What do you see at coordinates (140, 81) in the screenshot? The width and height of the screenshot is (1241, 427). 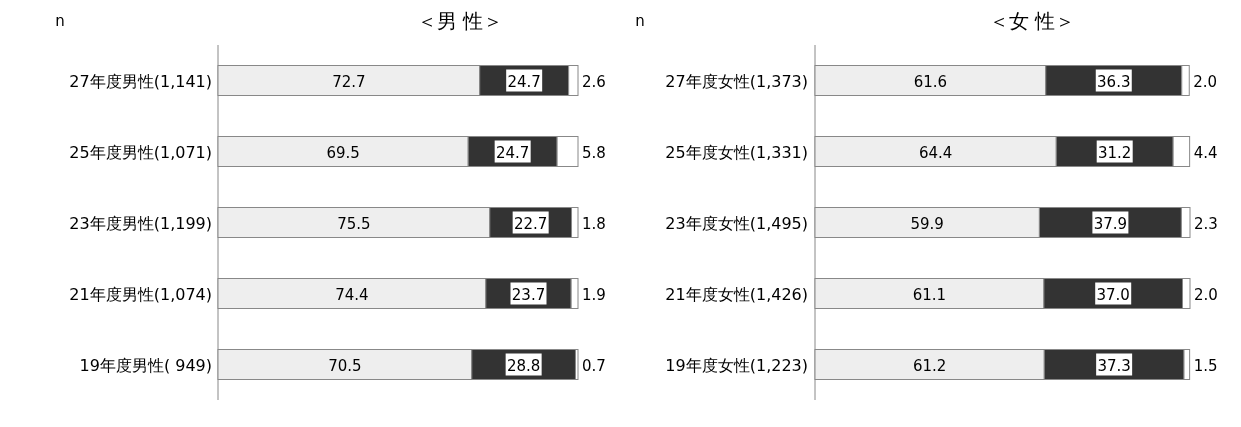 I see `y-tick-label: 27年度男性(1,141)` at bounding box center [140, 81].